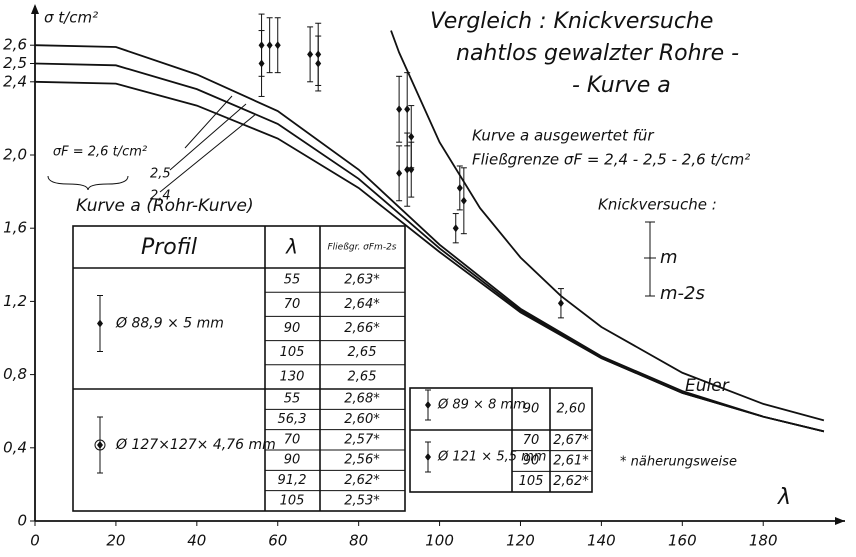  I want to click on series-label: σF = 2,6 t/cm², so click(100, 152).